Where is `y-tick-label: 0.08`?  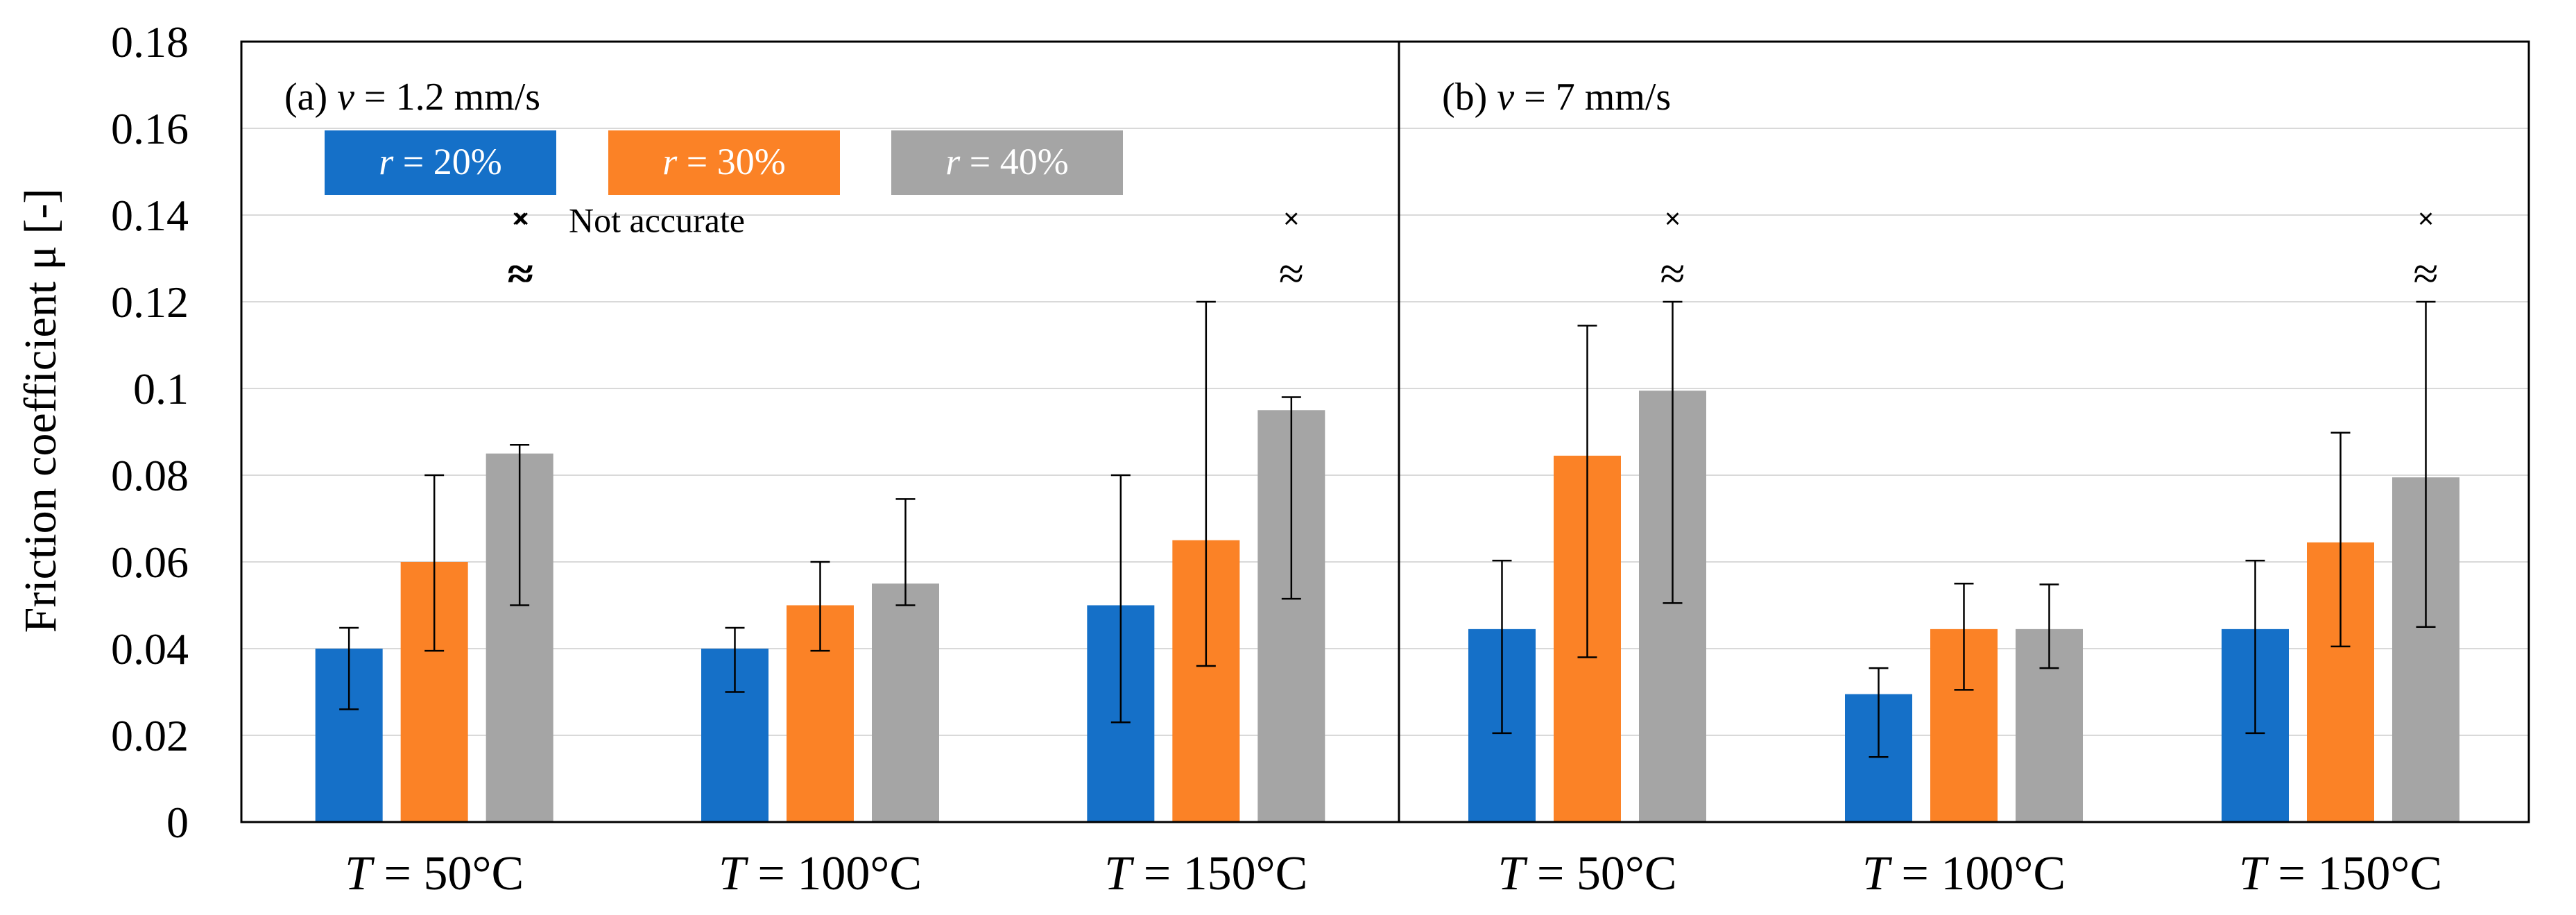
y-tick-label: 0.08 is located at coordinates (150, 475).